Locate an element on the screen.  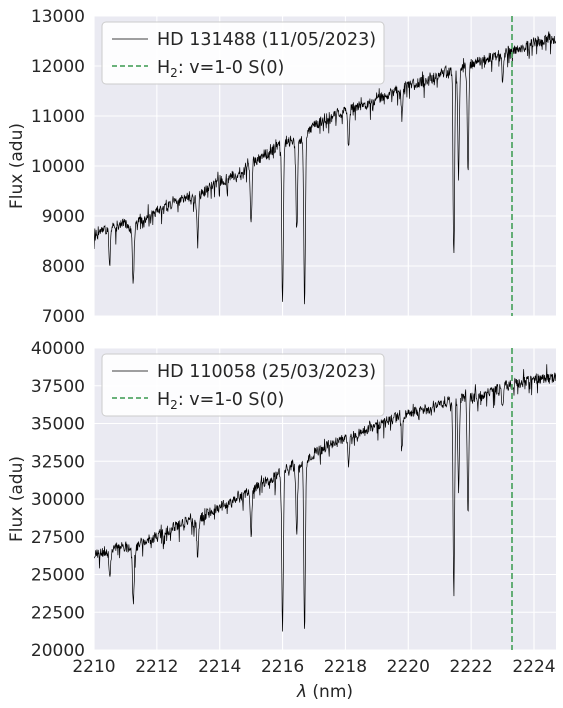
y-tick-label: 11000 is located at coordinates (58, 117).